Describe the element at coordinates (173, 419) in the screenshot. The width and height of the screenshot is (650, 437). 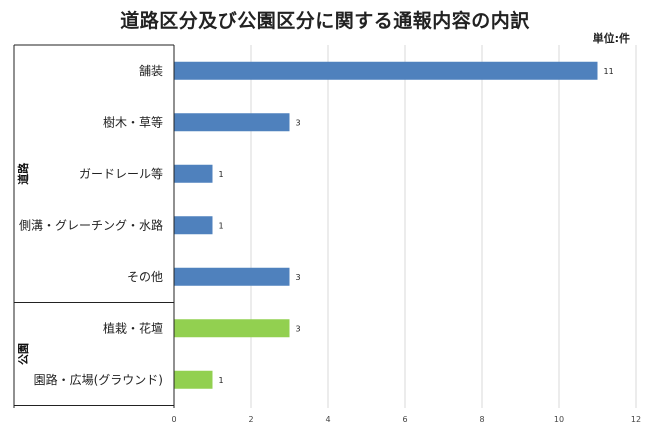
I see `x-tick-label: 0` at that location.